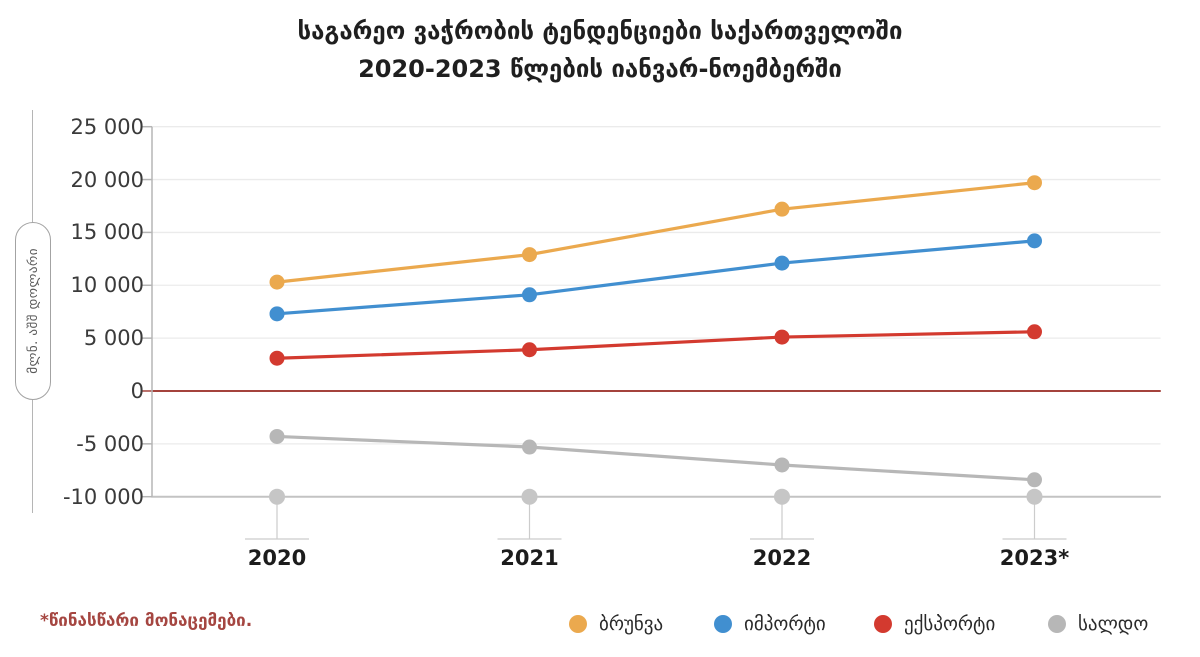  I want to click on y-tick-label: 25 000, so click(107, 126).